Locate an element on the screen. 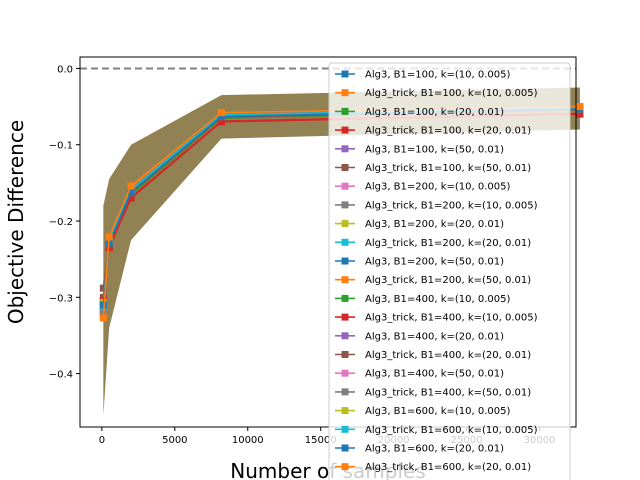 Image resolution: width=640 pixels, height=480 pixels. legend-label: Alg3_trick, B1=100, k=(20, 0.01) is located at coordinates (448, 131).